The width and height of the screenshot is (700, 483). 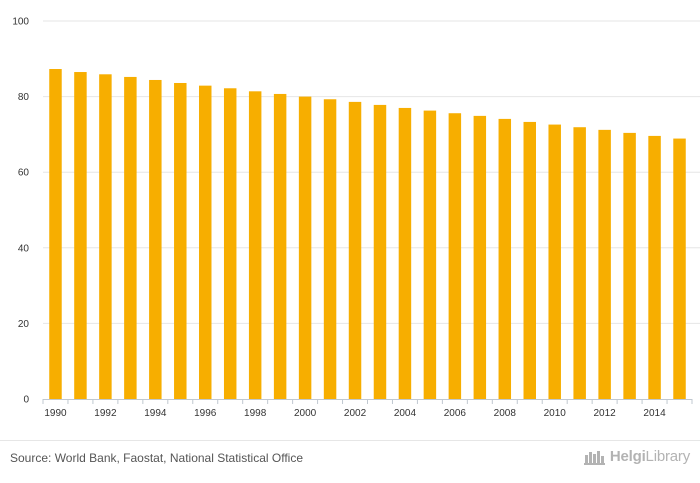 I want to click on bar-2002, so click(x=355, y=250).